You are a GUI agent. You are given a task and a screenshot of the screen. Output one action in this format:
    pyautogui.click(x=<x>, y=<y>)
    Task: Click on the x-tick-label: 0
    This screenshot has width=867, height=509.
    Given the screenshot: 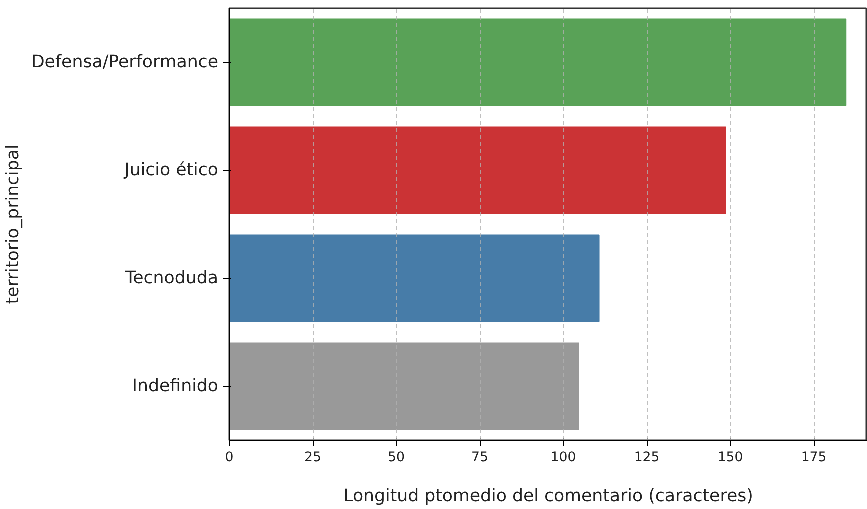 What is the action you would take?
    pyautogui.click(x=229, y=458)
    